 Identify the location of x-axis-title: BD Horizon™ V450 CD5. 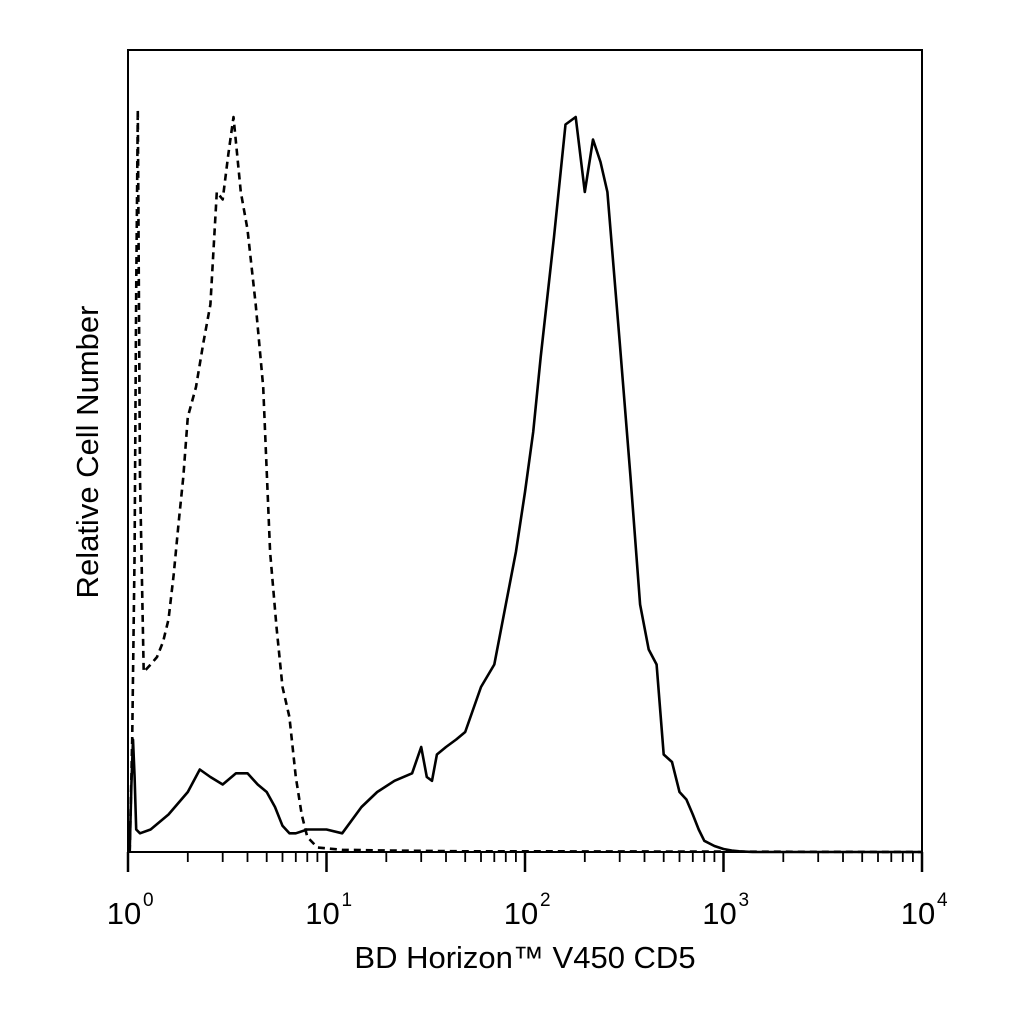
(524, 957).